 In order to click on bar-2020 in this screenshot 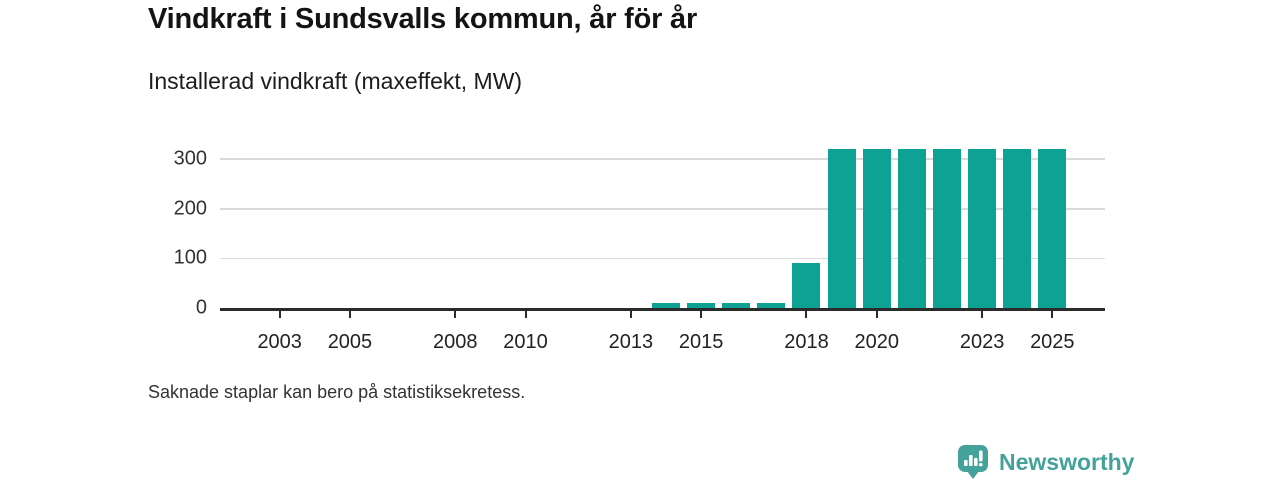, I will do `click(876, 228)`.